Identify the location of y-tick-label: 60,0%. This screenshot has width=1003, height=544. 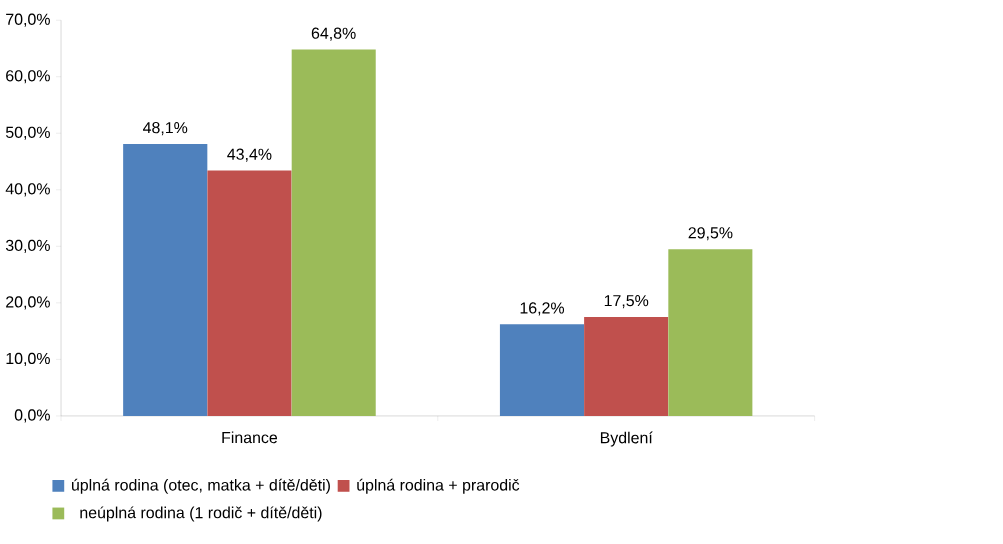
(28, 77).